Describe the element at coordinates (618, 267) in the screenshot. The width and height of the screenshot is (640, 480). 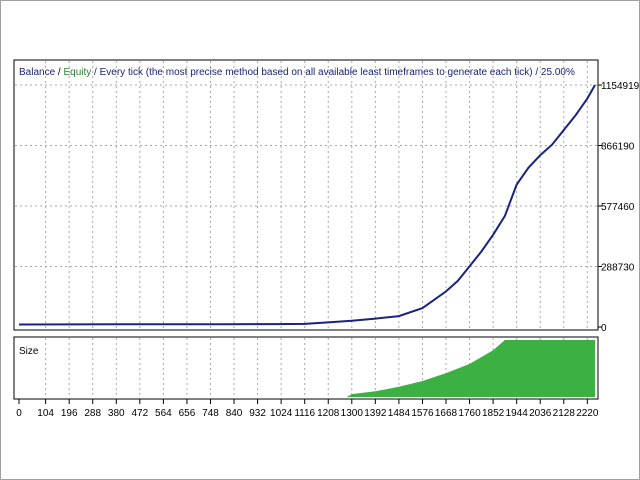
I see `y-tick-label: 288730` at that location.